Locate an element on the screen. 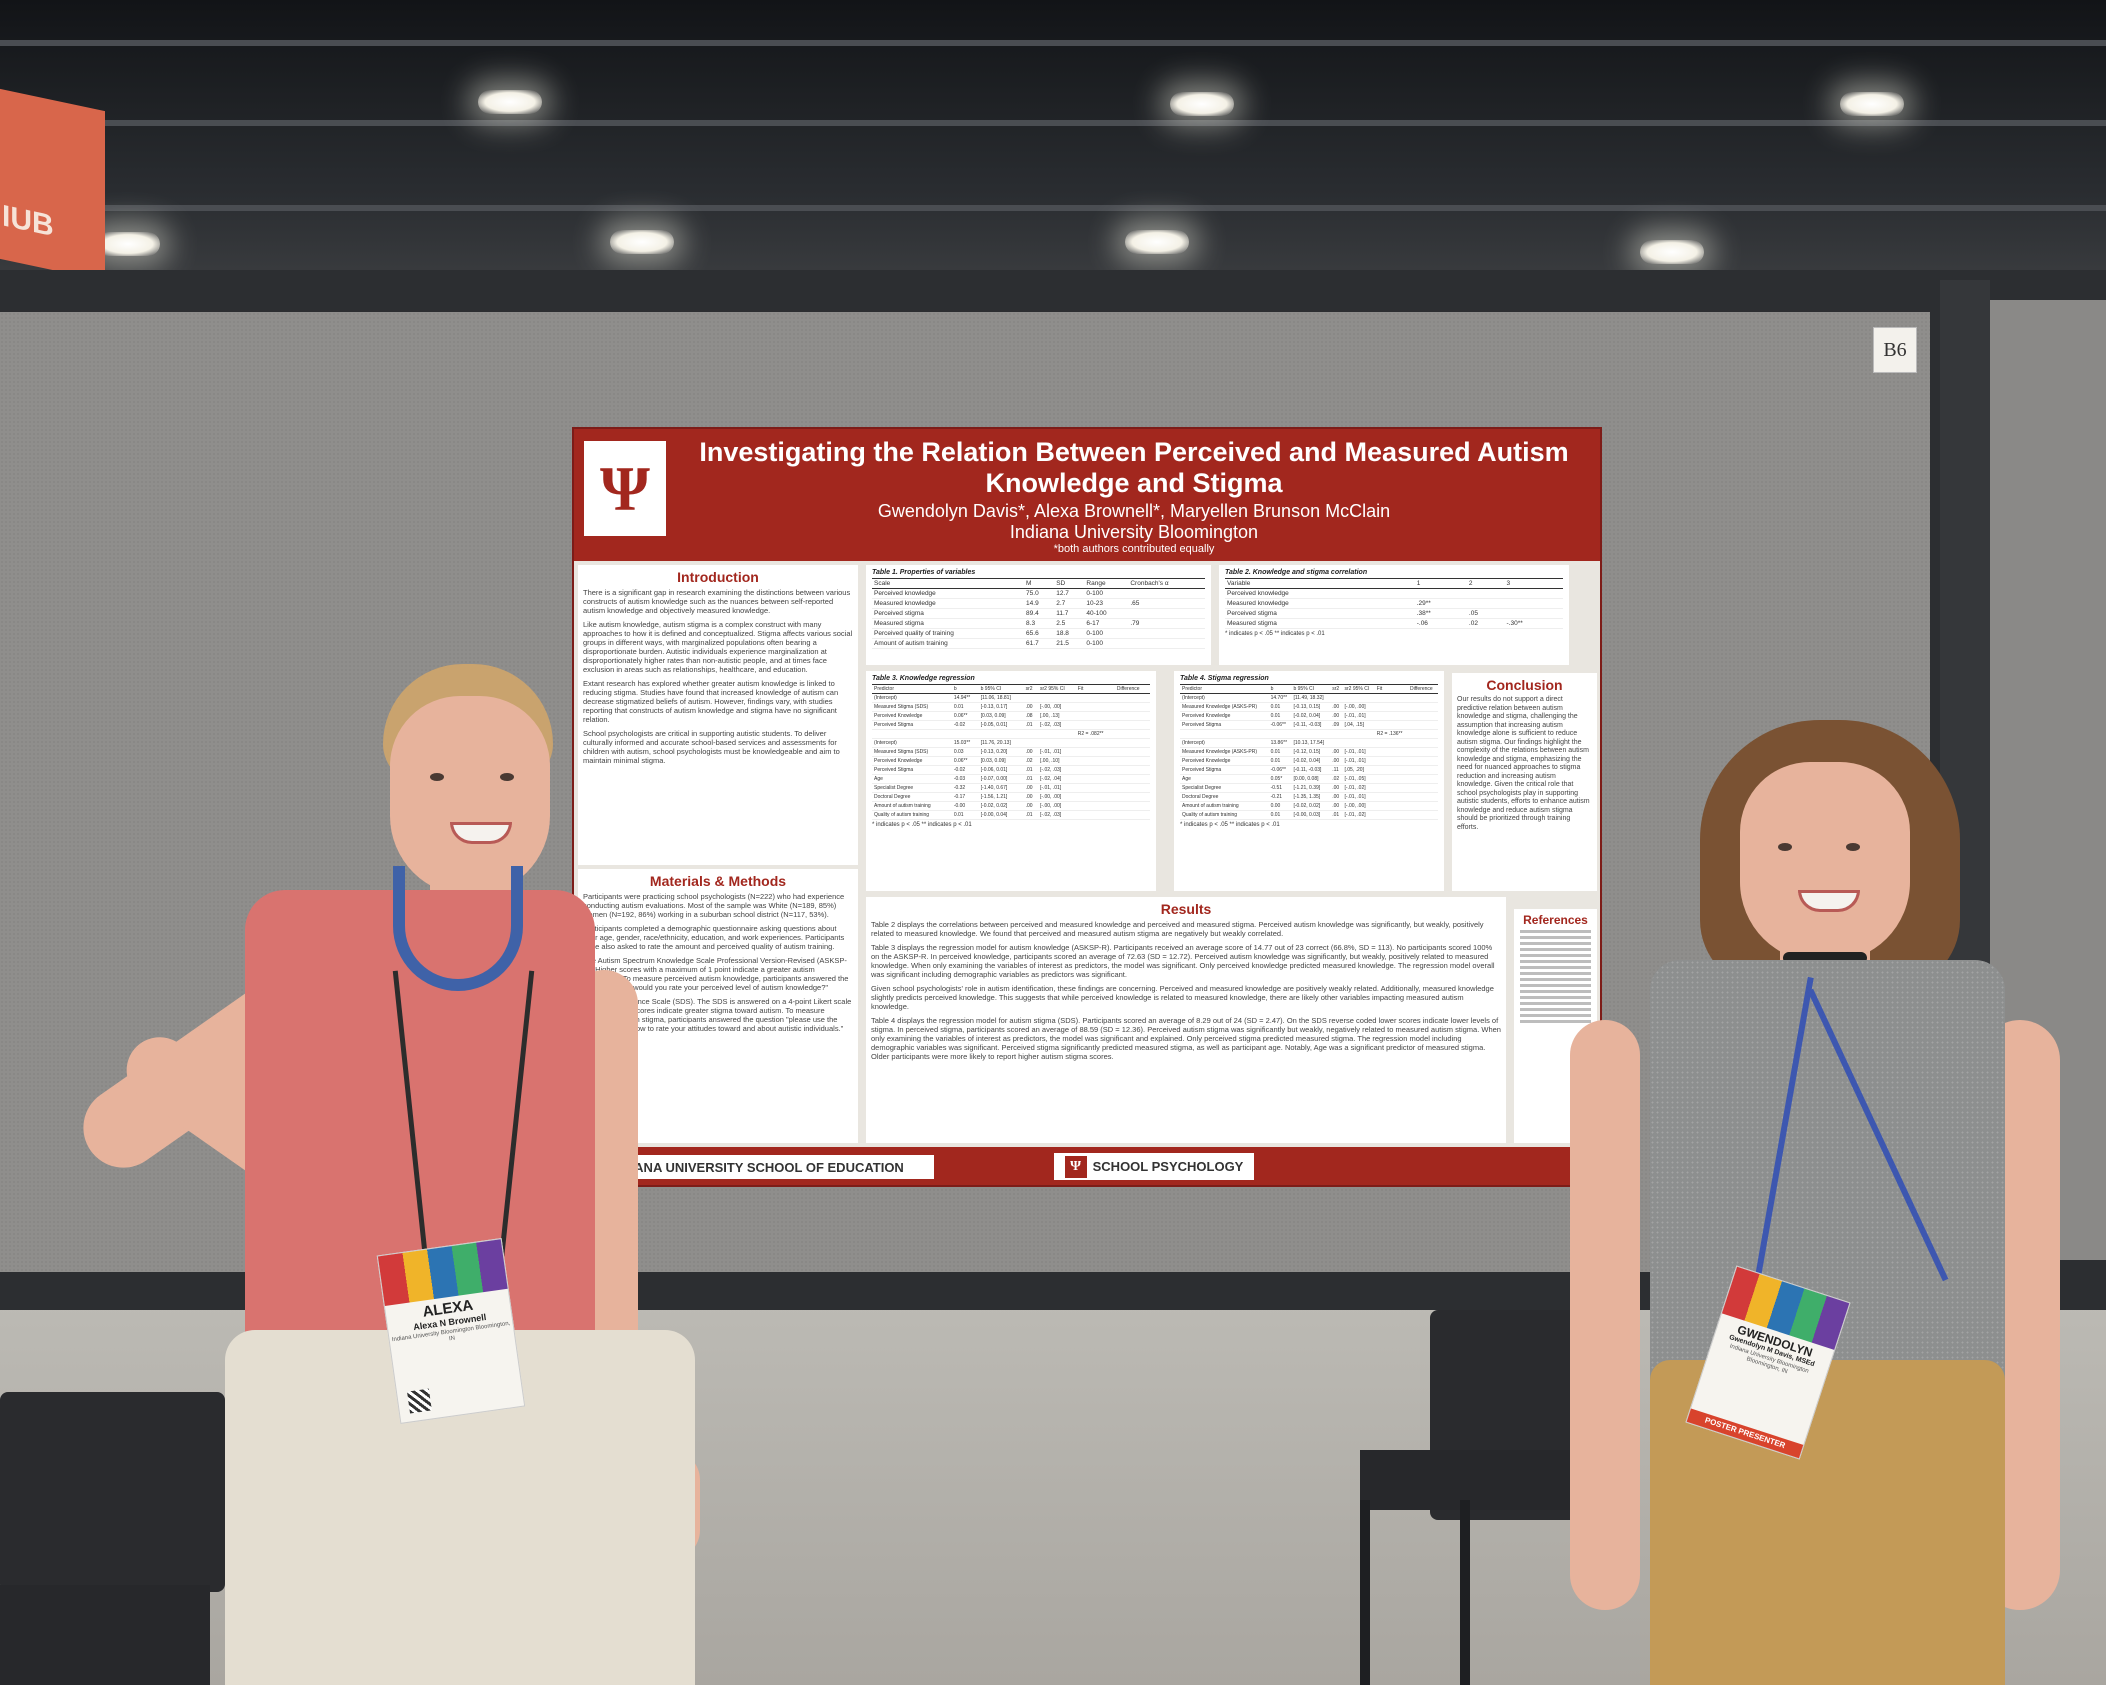 The width and height of the screenshot is (2106, 1685). table-cell: .38** is located at coordinates (1440, 613).